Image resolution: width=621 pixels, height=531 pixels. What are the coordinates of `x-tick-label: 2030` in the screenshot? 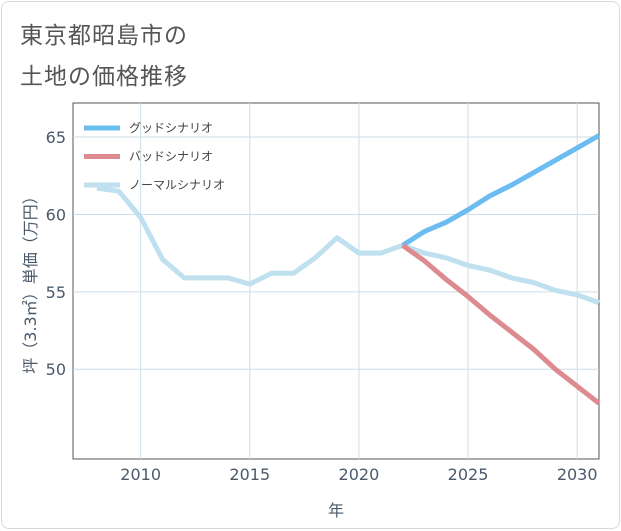 It's located at (577, 474).